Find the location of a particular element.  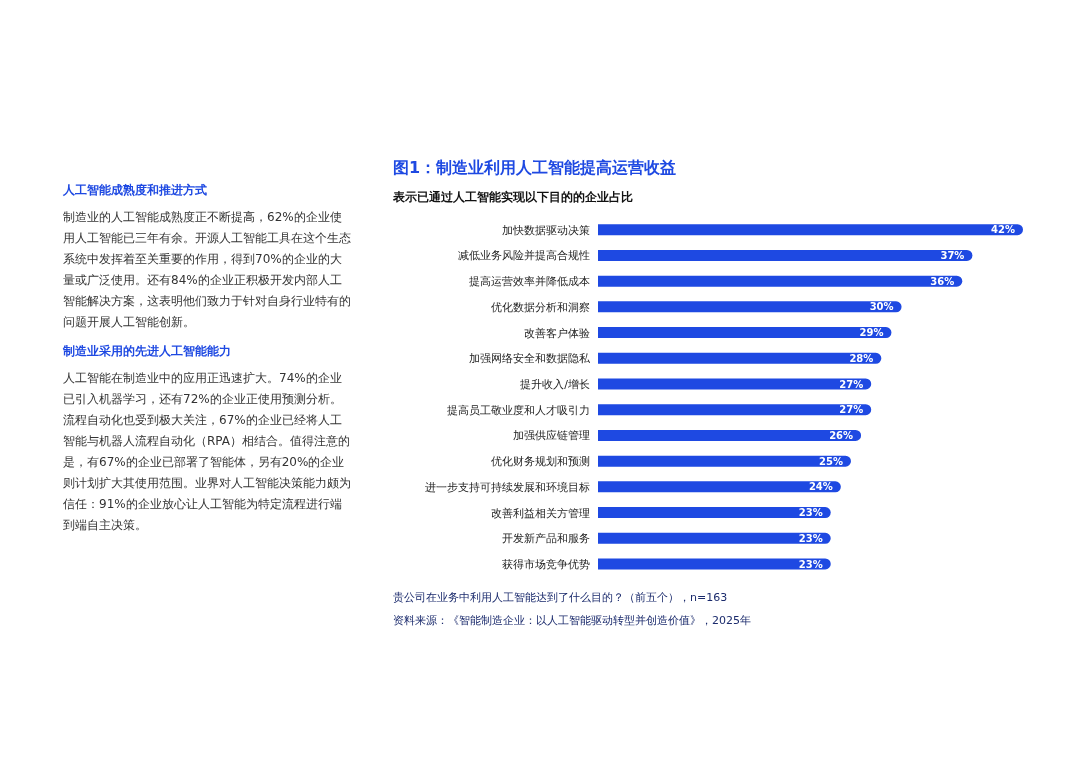

y-tick-label: 加强供应链管理 is located at coordinates (551, 436).